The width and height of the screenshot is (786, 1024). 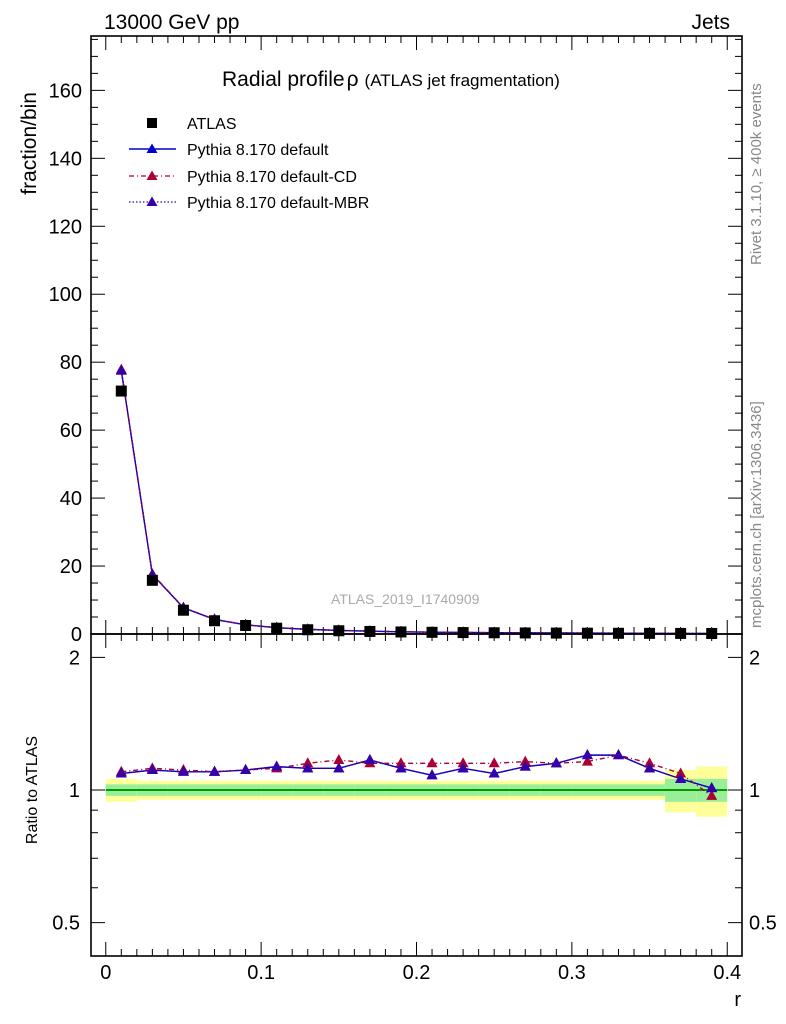 I want to click on x-tick-label: 0, so click(x=105, y=973).